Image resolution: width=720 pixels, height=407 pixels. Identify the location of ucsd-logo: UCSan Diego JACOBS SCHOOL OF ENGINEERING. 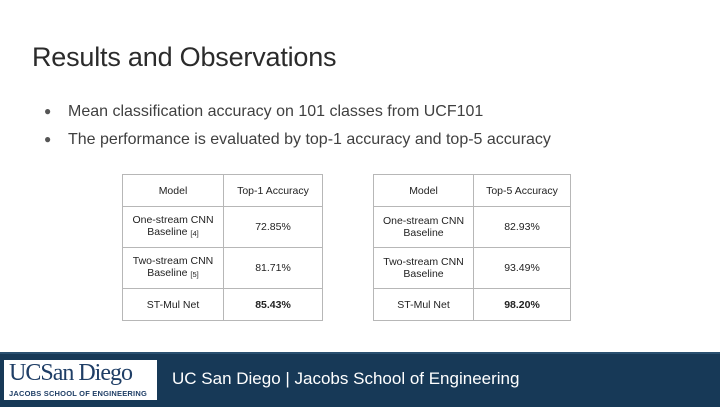
(80, 380).